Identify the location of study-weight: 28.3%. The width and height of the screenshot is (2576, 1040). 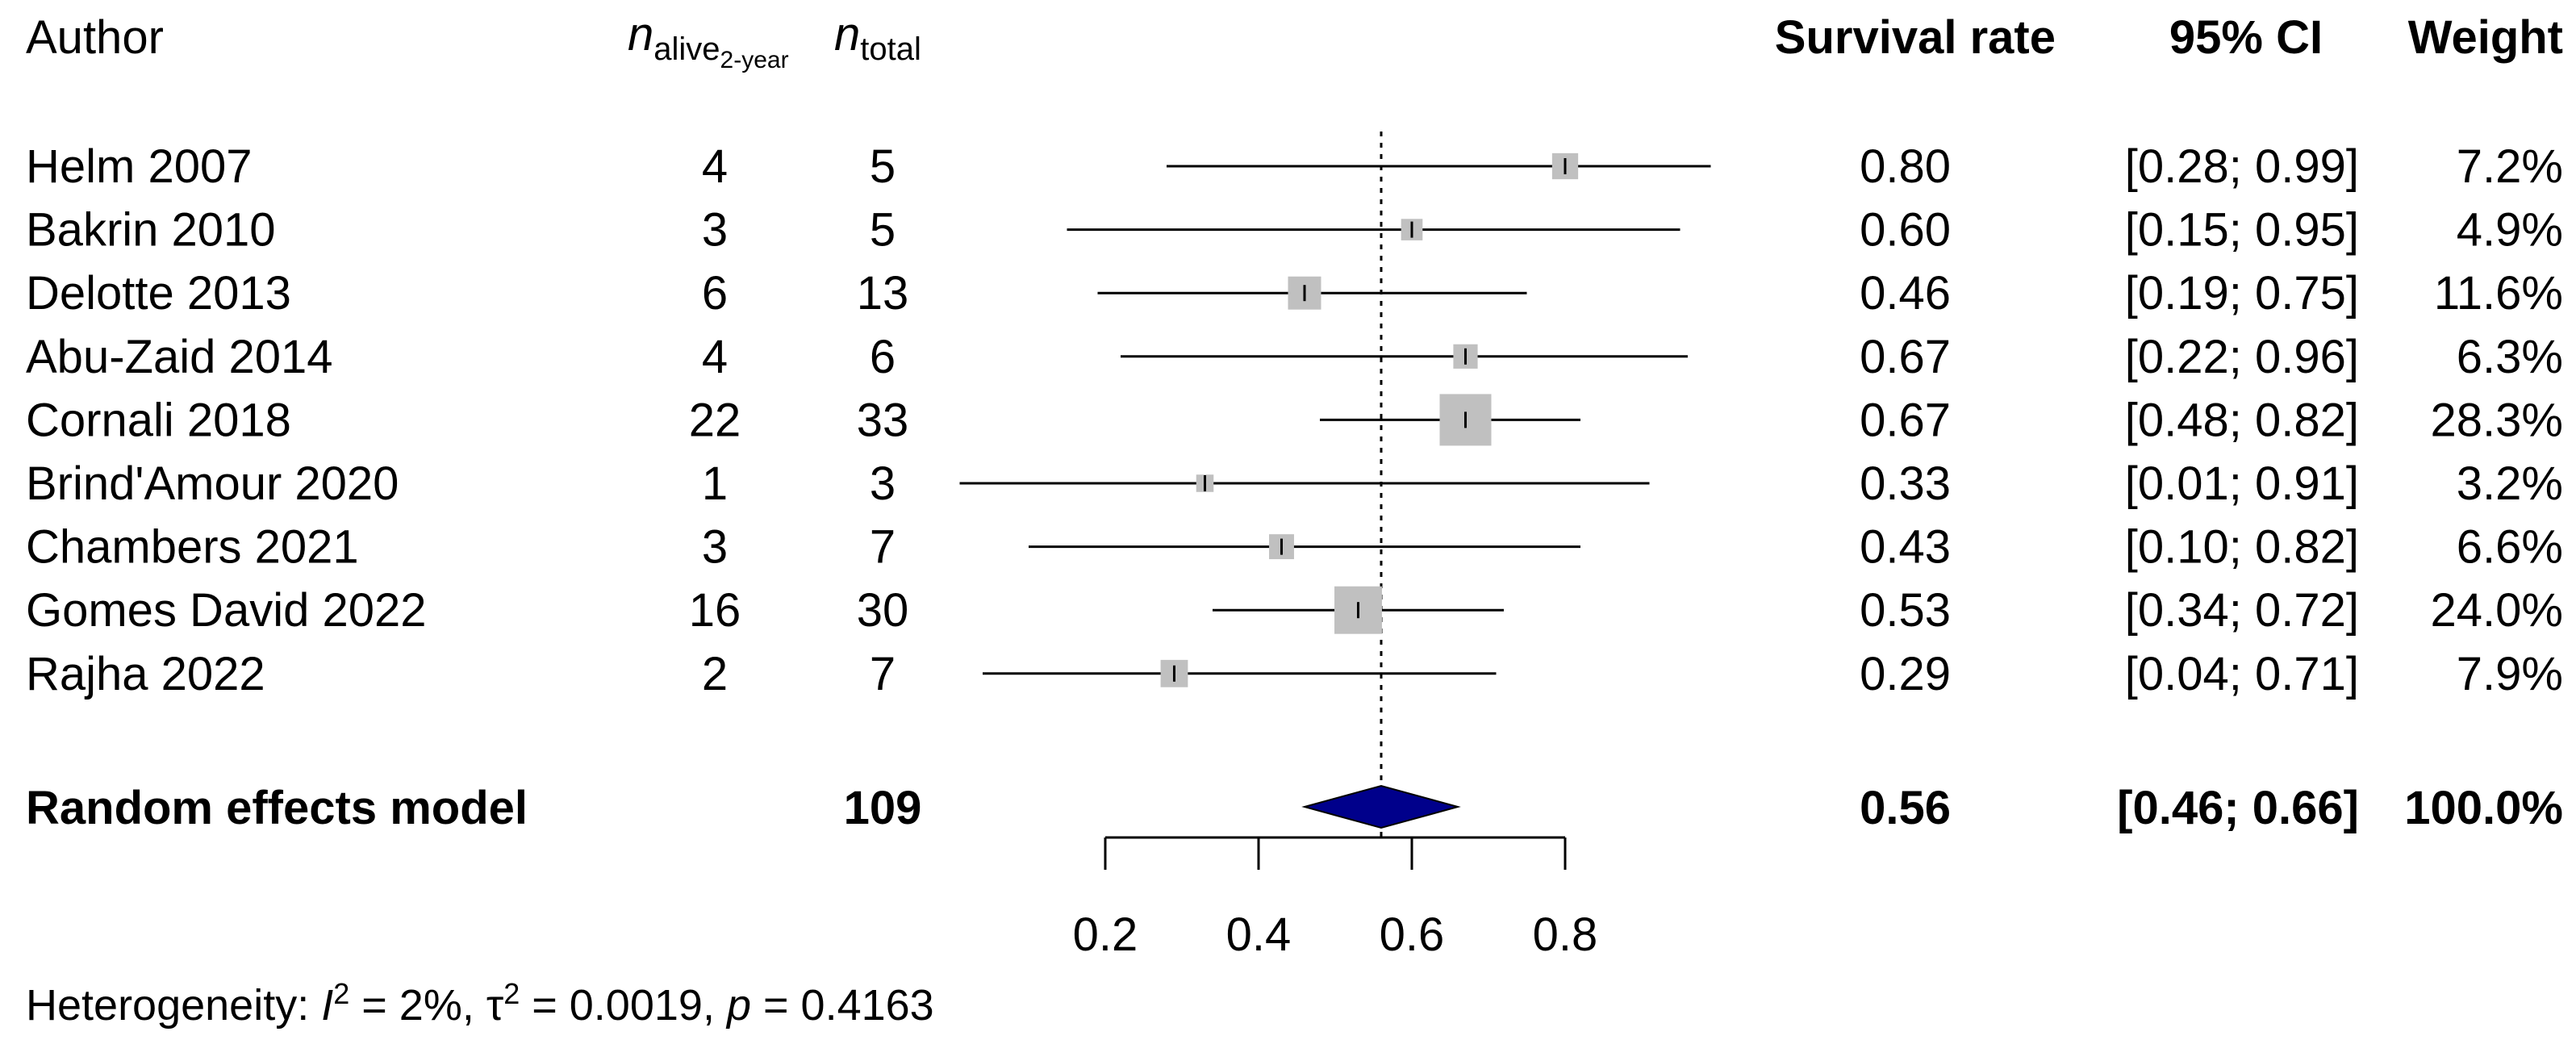
(2497, 420).